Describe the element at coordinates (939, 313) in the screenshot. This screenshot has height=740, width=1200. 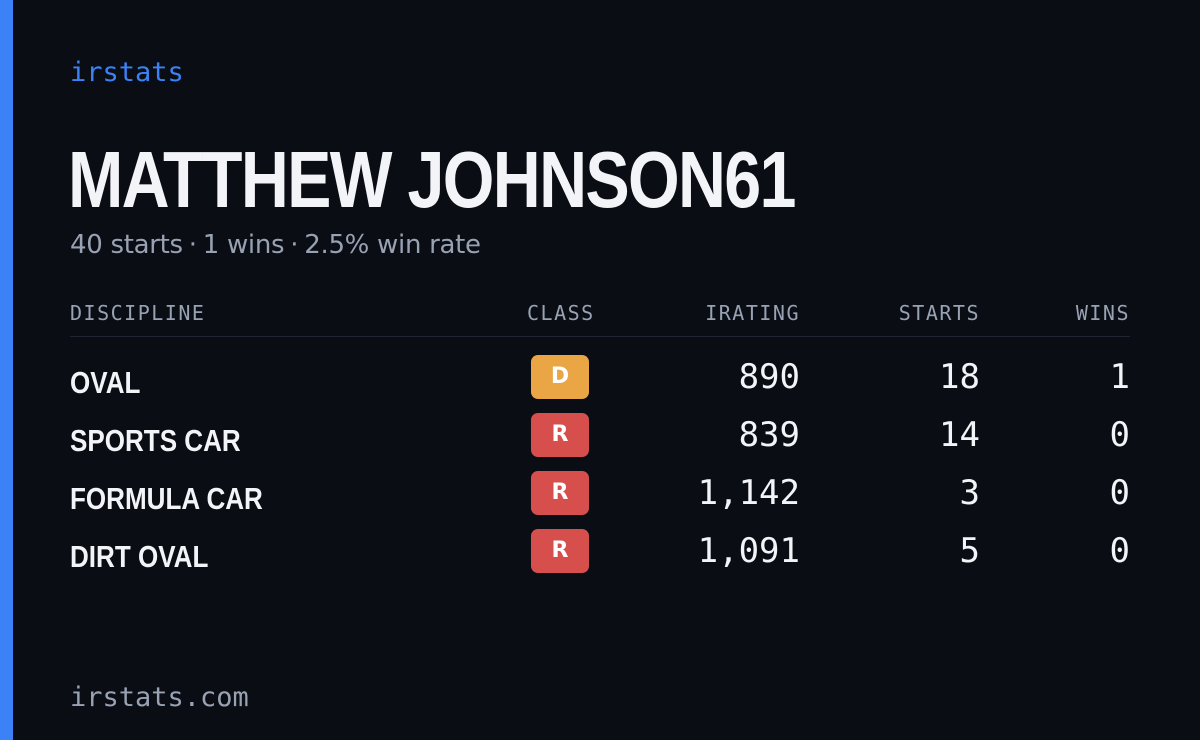
I see `header-starts: STARTS` at that location.